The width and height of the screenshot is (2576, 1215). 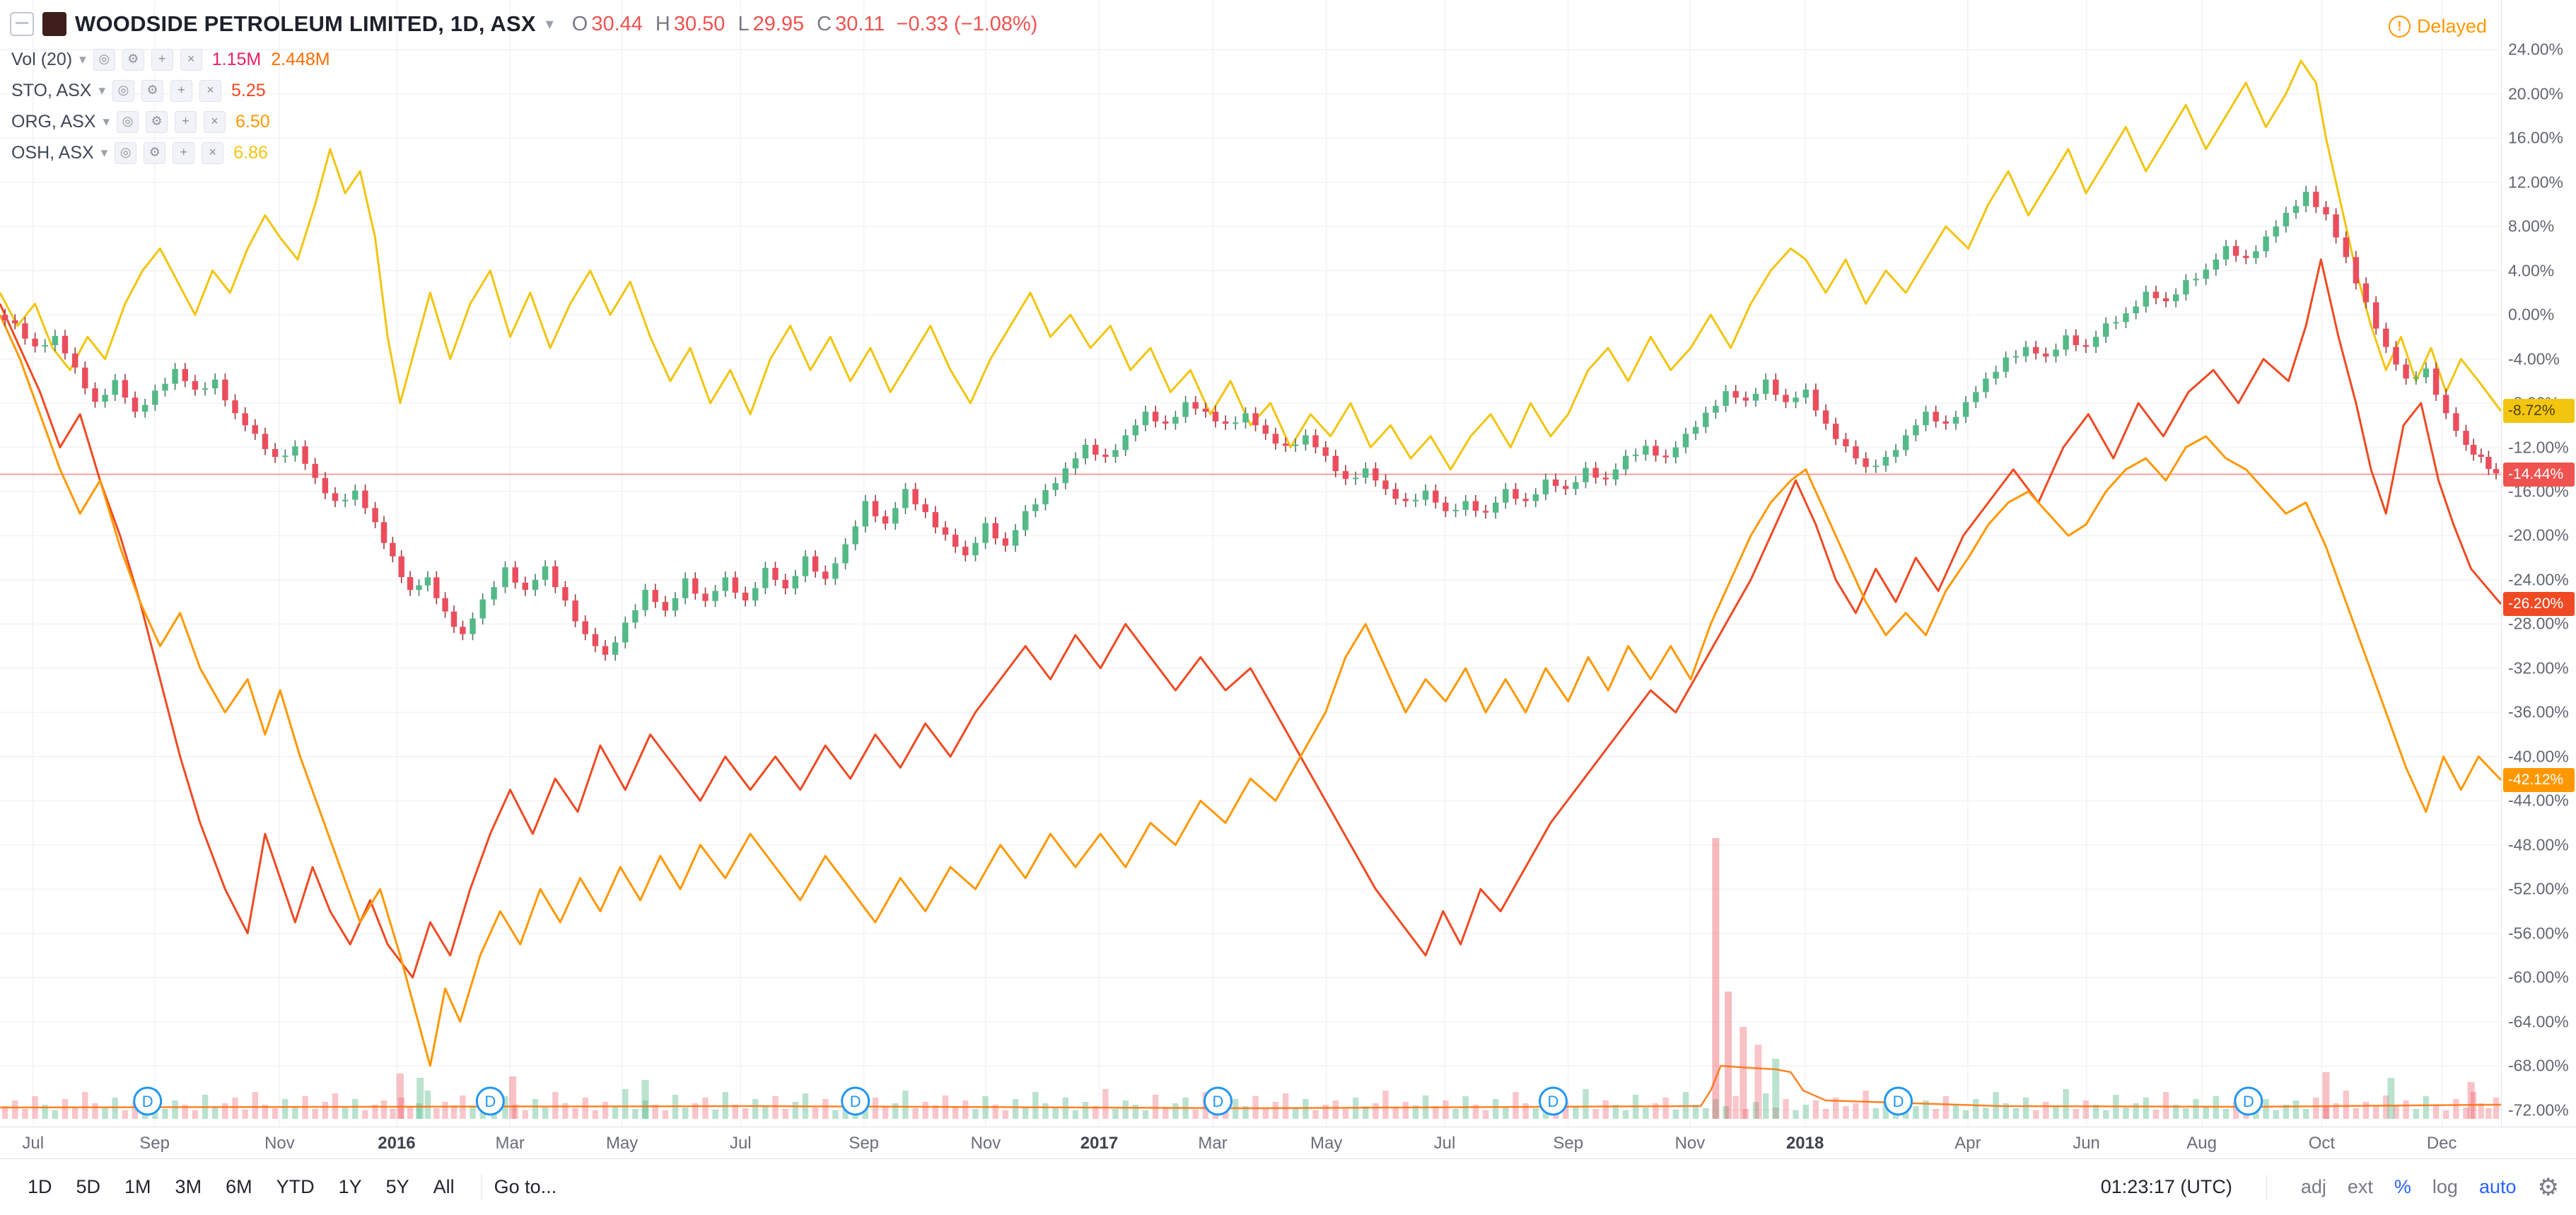 What do you see at coordinates (2538, 447) in the screenshot?
I see `y-tick-label: -12.00%` at bounding box center [2538, 447].